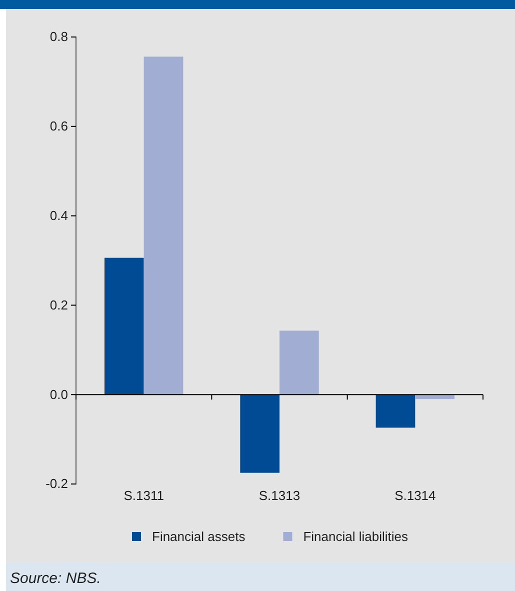  Describe the element at coordinates (55, 578) in the screenshot. I see `source-note: Source: NBS.` at that location.